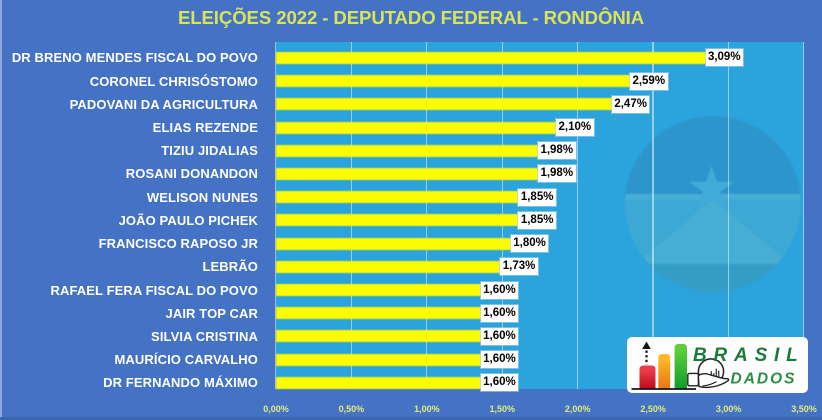 The height and width of the screenshot is (420, 822). What do you see at coordinates (764, 379) in the screenshot?
I see `svg-text: DADOS` at bounding box center [764, 379].